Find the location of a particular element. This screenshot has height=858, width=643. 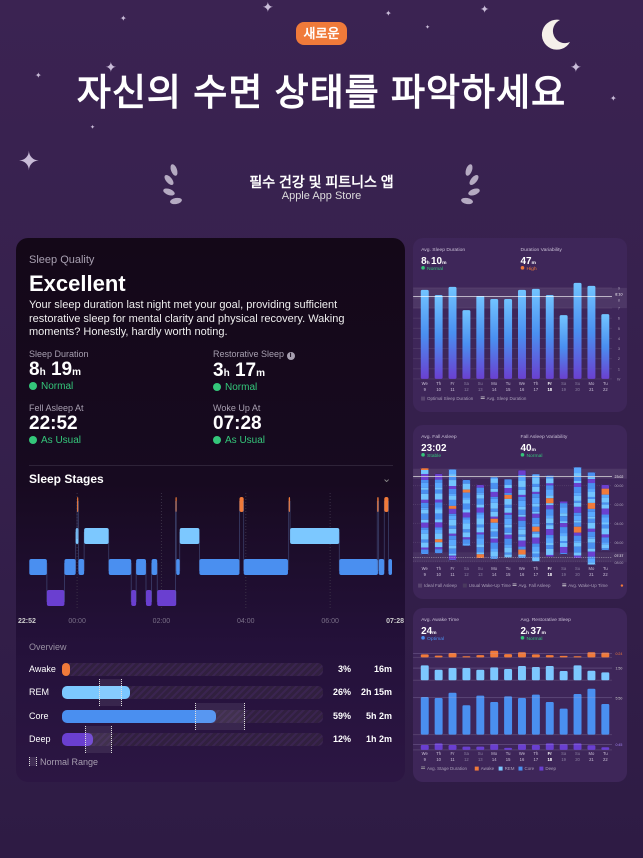

legend-label: Usual Wake-Up Time is located at coordinates (490, 585).